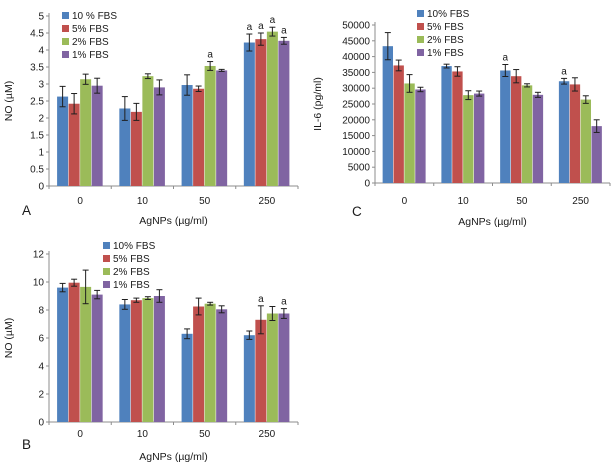 The image size is (614, 469). Describe the element at coordinates (318, 104) in the screenshot. I see `y-axis-title: IL-6 (pg/ml)` at that location.